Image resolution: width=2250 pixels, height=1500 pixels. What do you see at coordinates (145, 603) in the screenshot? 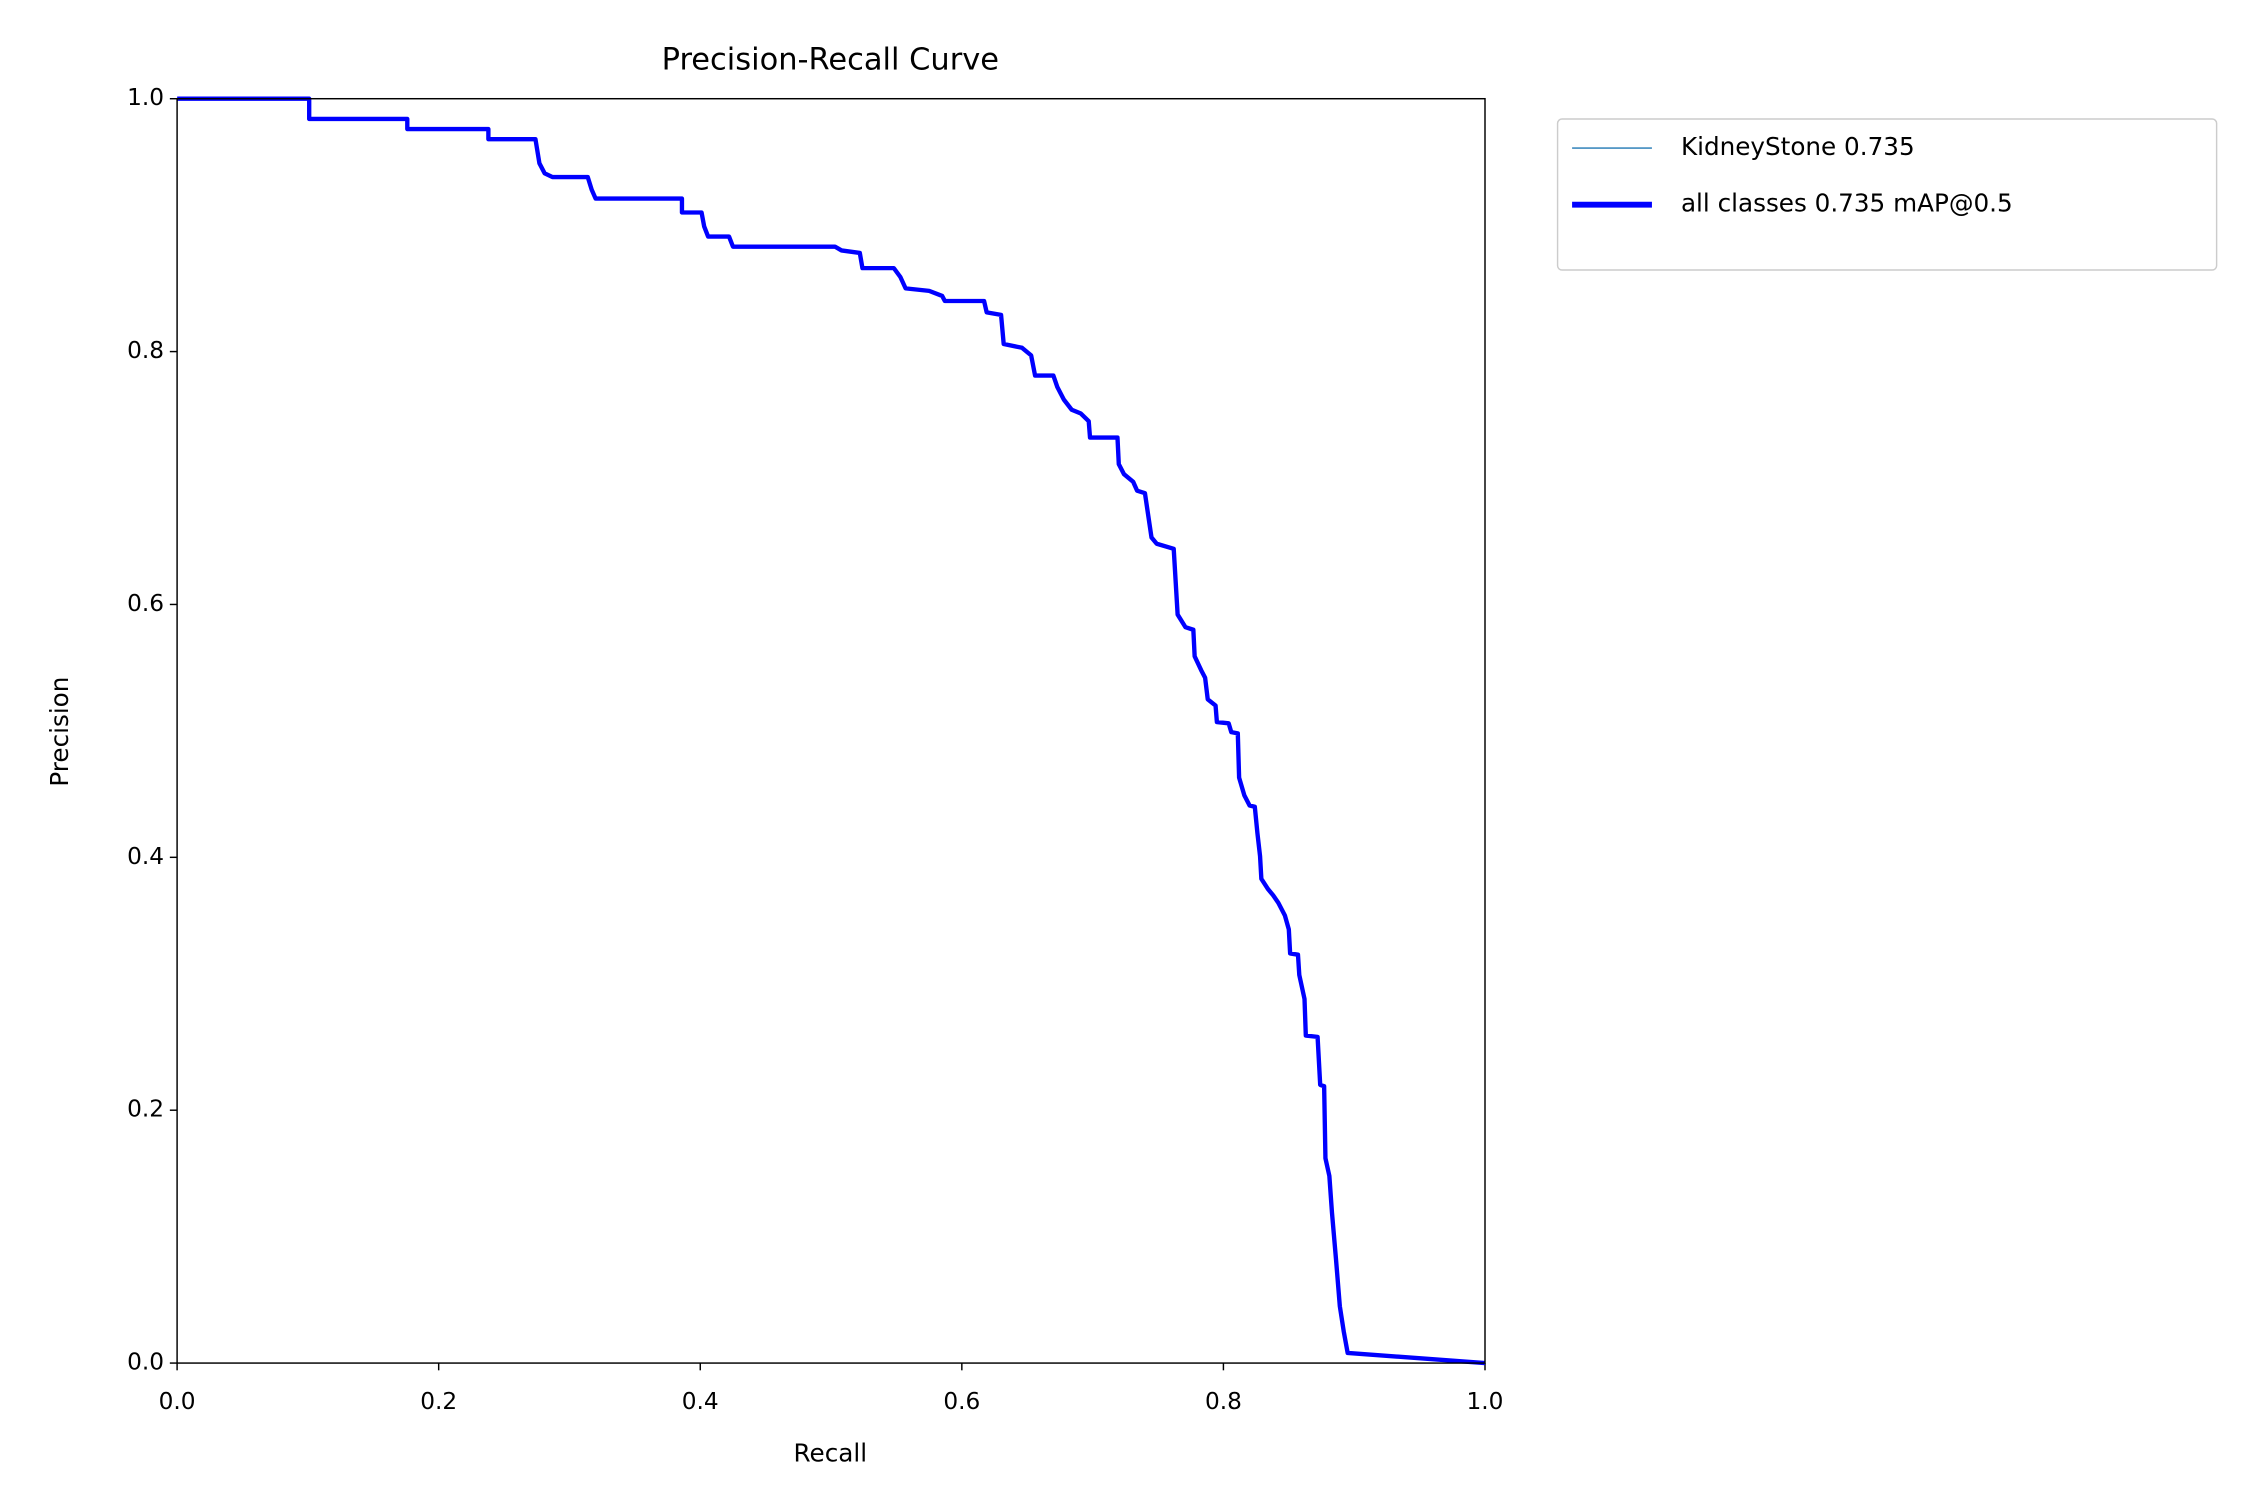
I see `y-tick-label: 0.6` at bounding box center [145, 603].